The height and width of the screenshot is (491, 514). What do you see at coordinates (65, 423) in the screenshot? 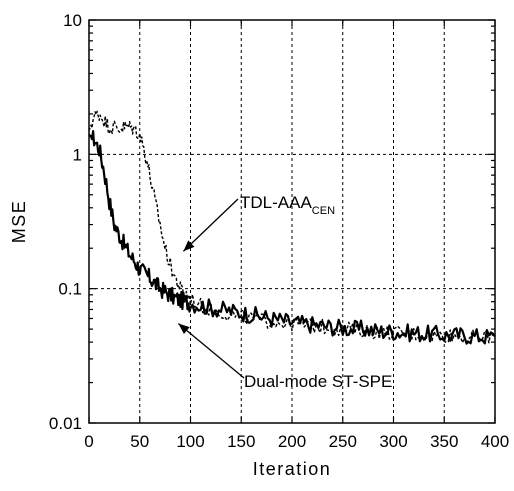
I see `y-tick-label-0.01: 0.01` at bounding box center [65, 423].